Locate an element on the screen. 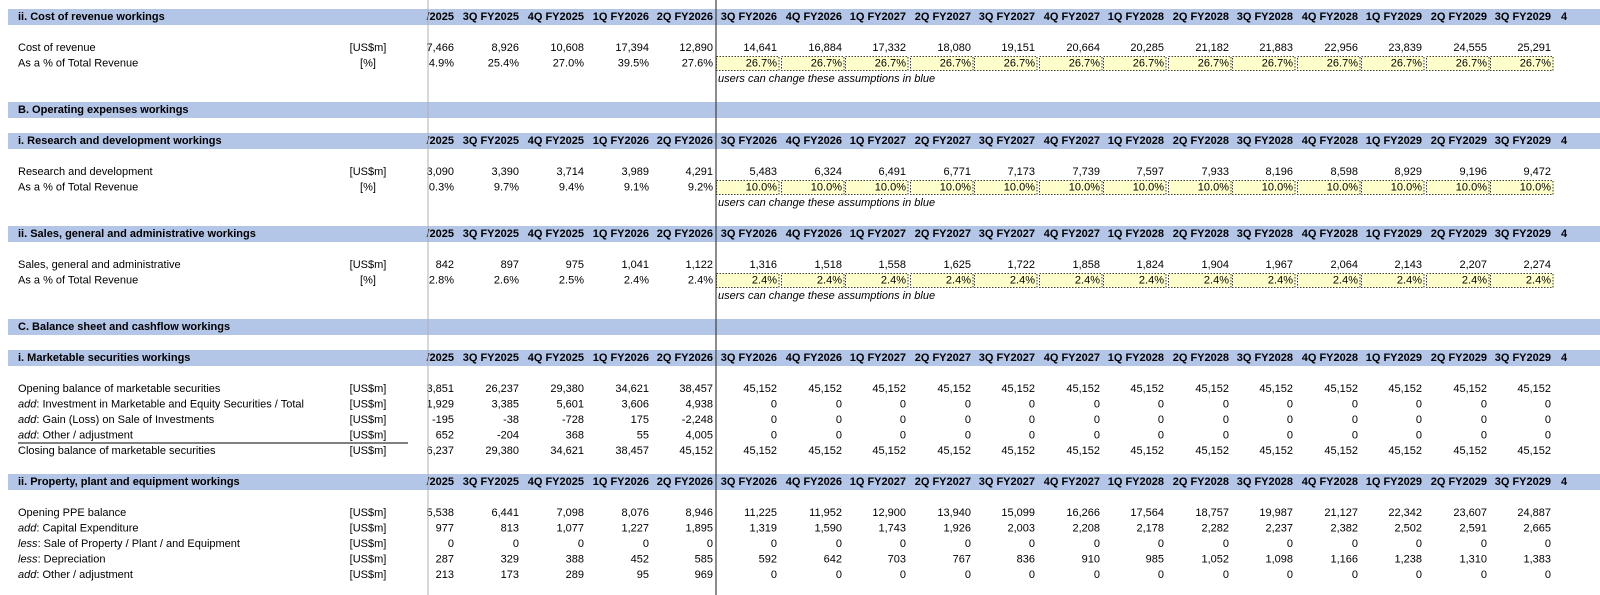  cell-value: 19,151 is located at coordinates (1018, 48).